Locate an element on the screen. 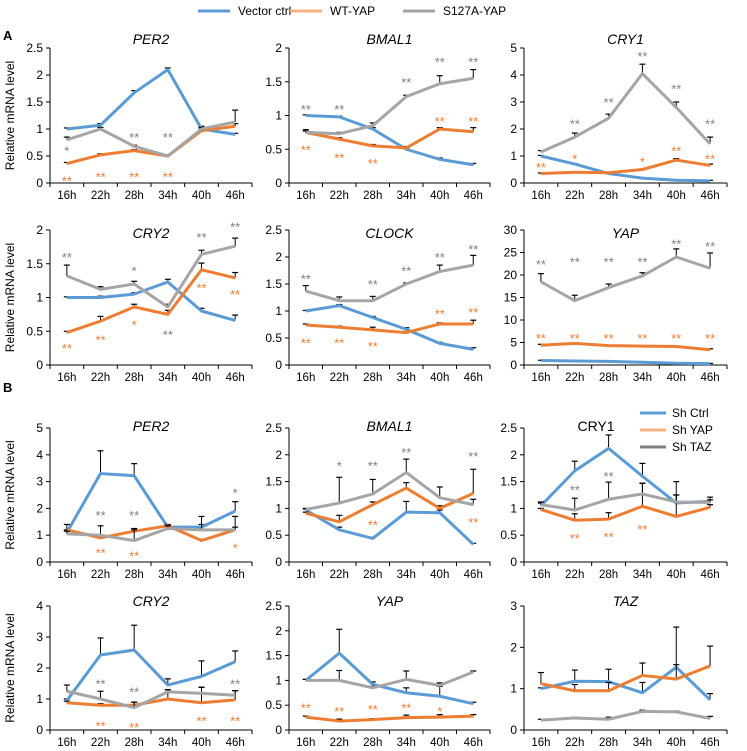  y-tick-label: 0.5 is located at coordinates (273, 705).